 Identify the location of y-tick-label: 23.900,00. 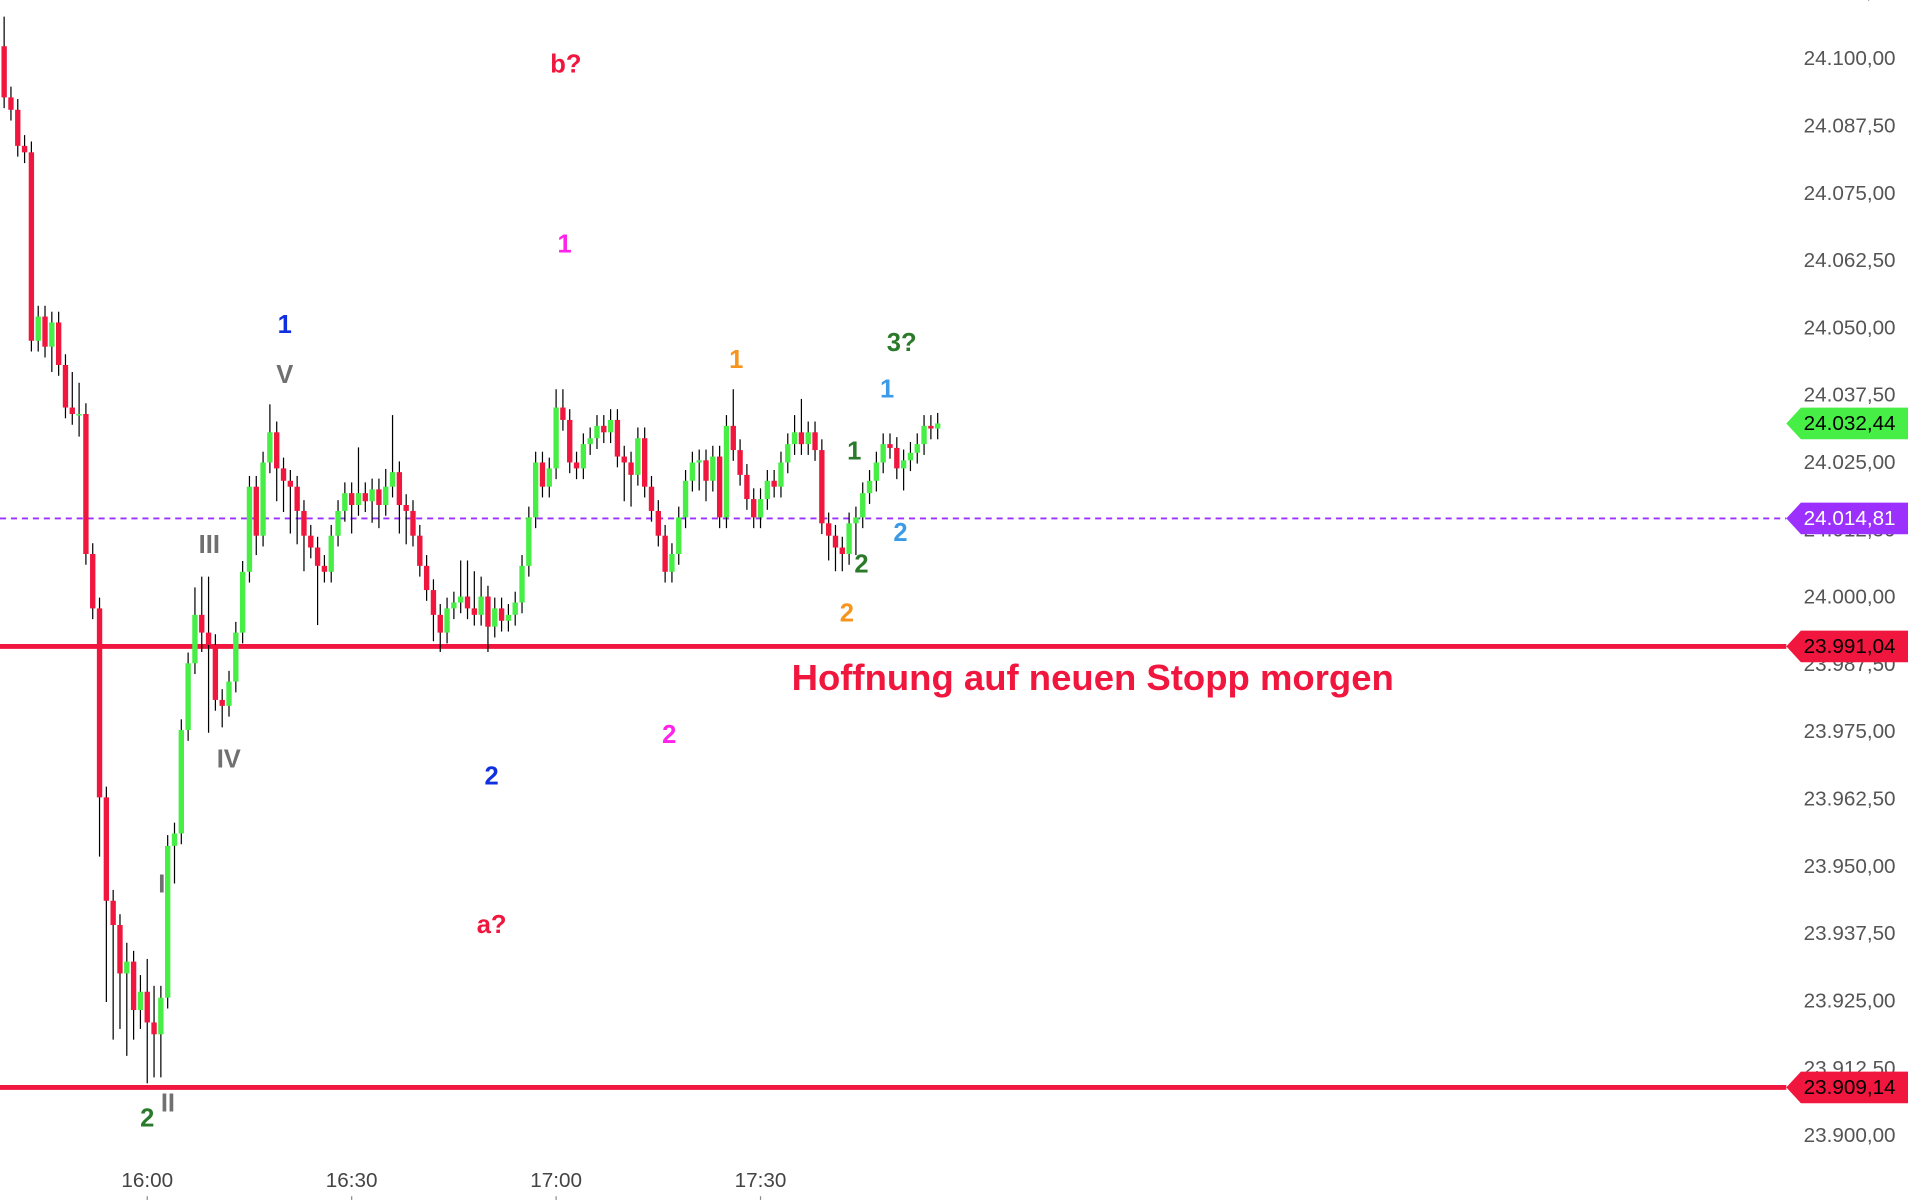
(1850, 1135).